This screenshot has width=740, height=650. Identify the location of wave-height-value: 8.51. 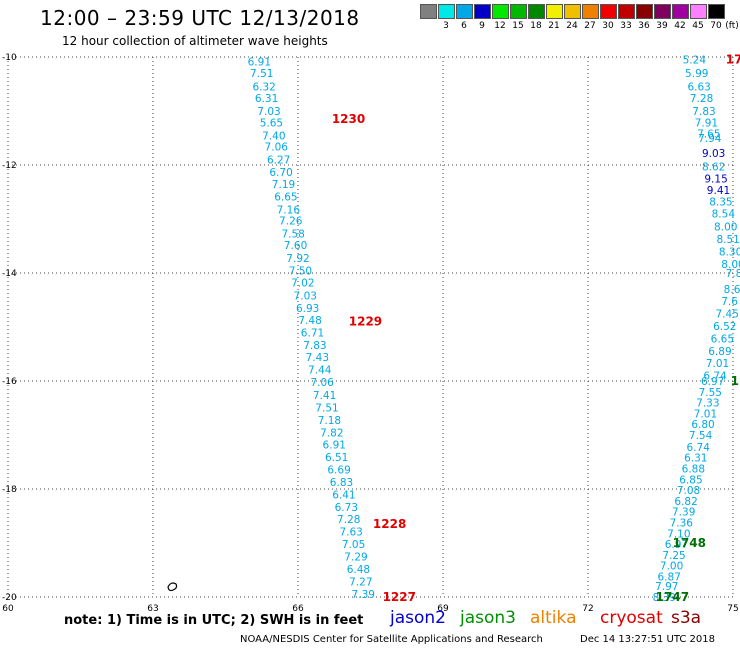
(727, 240).